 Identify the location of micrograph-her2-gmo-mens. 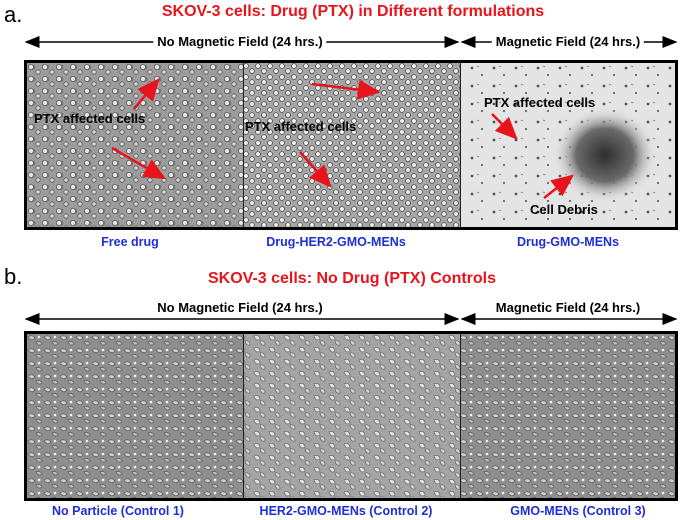
(352, 416).